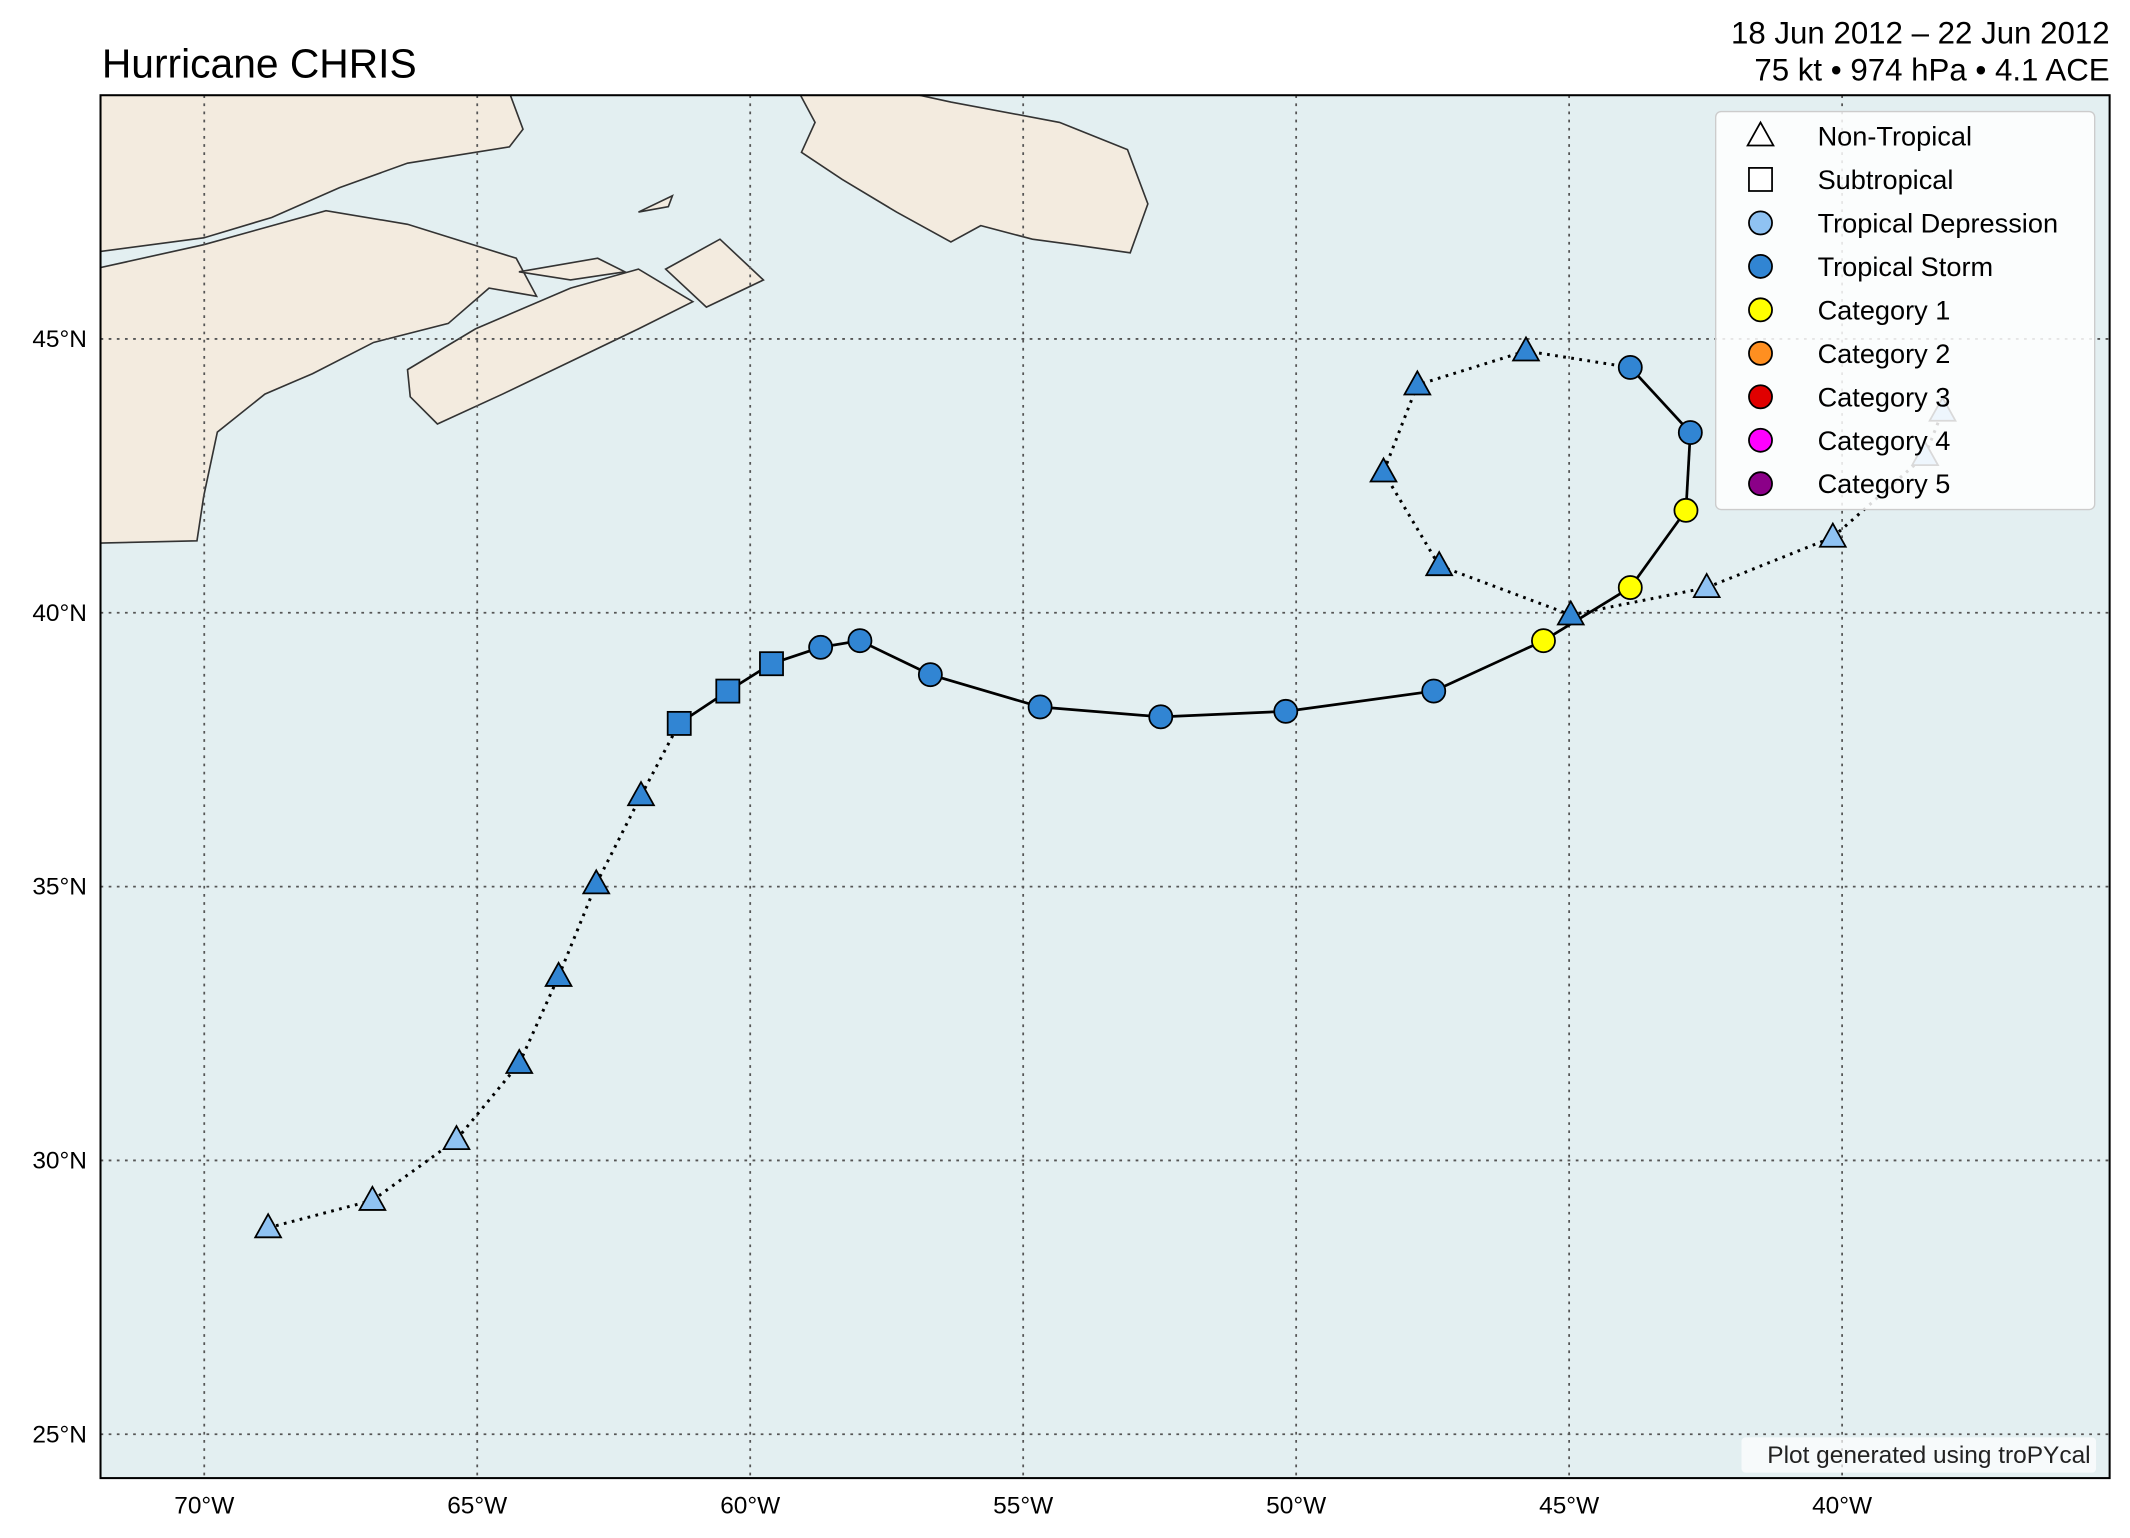 The image size is (2130, 1538). What do you see at coordinates (1296, 1505) in the screenshot?
I see `x-tick-label: 50°W` at bounding box center [1296, 1505].